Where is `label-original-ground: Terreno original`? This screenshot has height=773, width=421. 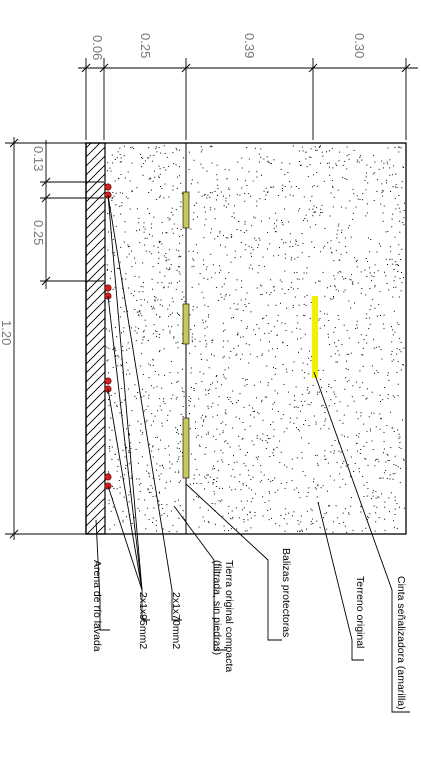 label-original-ground: Terreno original is located at coordinates (360, 612).